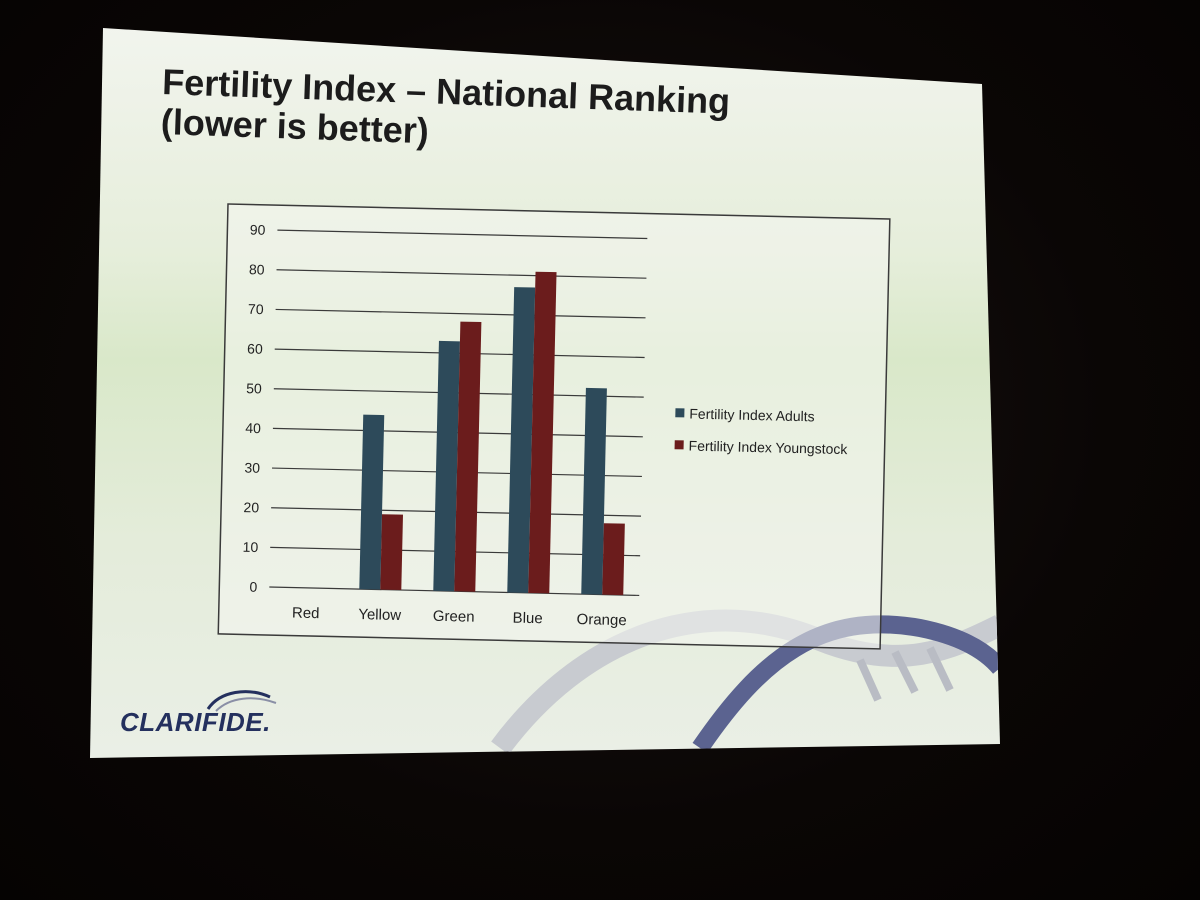 Image resolution: width=1200 pixels, height=900 pixels. Describe the element at coordinates (768, 448) in the screenshot. I see `legend-label: Fertility Index Youngstock` at that location.